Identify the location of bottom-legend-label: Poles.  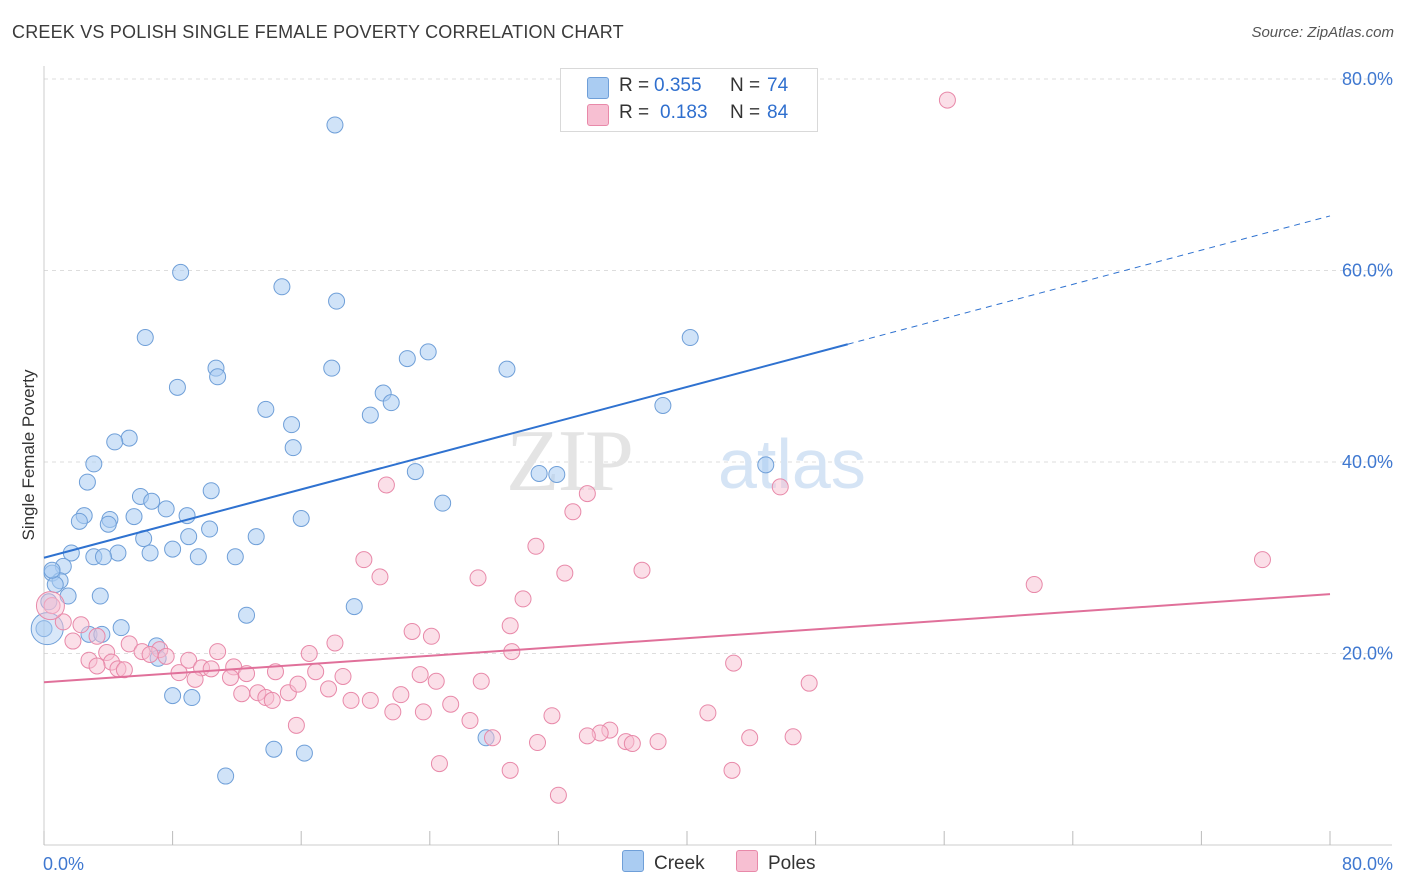
(792, 863).